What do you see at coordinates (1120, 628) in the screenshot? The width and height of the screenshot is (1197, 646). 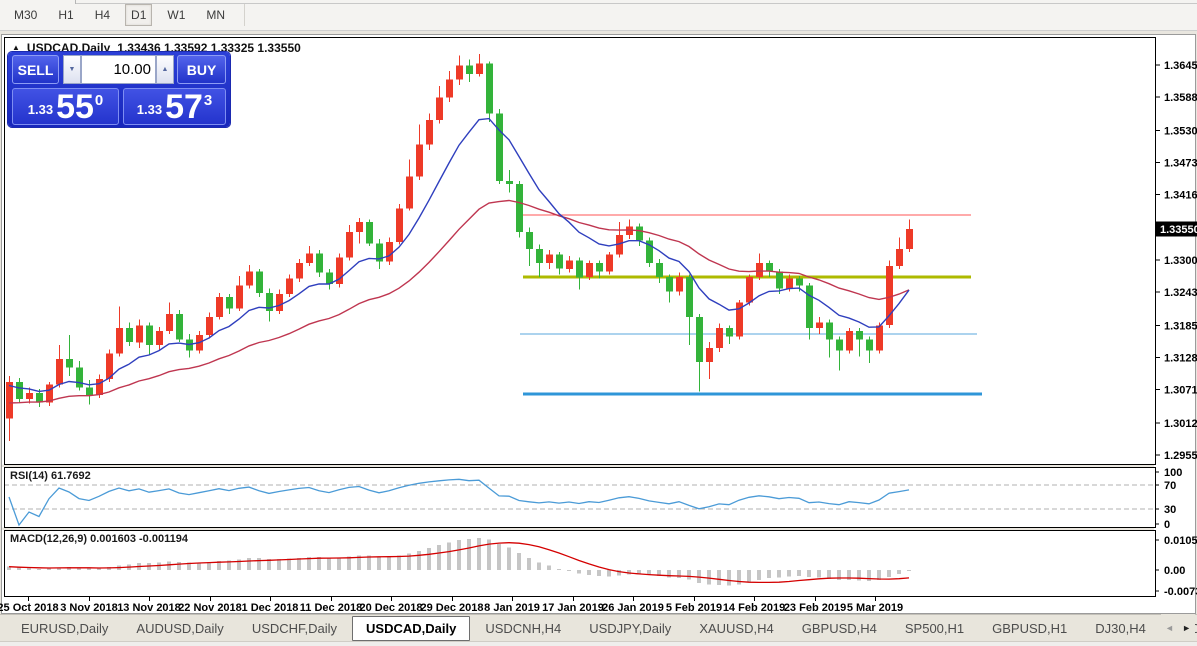 I see `tab-dj30-h4: DJ30,H4` at bounding box center [1120, 628].